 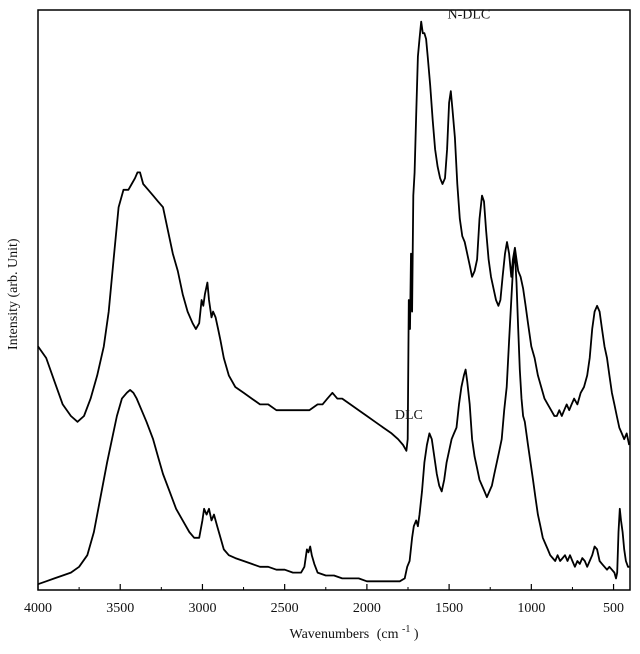 What do you see at coordinates (388, 634) in the screenshot?
I see `x-axis-label-unit: (cm` at bounding box center [388, 634].